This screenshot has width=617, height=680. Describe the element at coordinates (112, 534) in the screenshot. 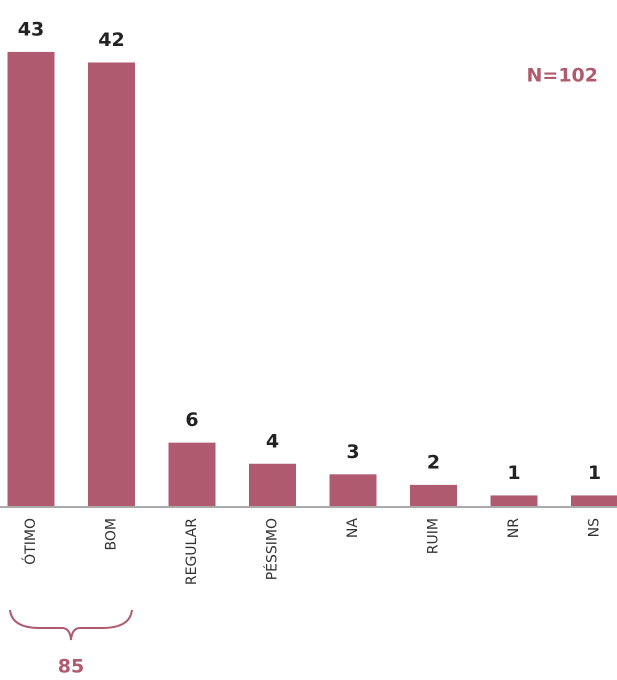

I see `x-tick-label: BOM` at that location.